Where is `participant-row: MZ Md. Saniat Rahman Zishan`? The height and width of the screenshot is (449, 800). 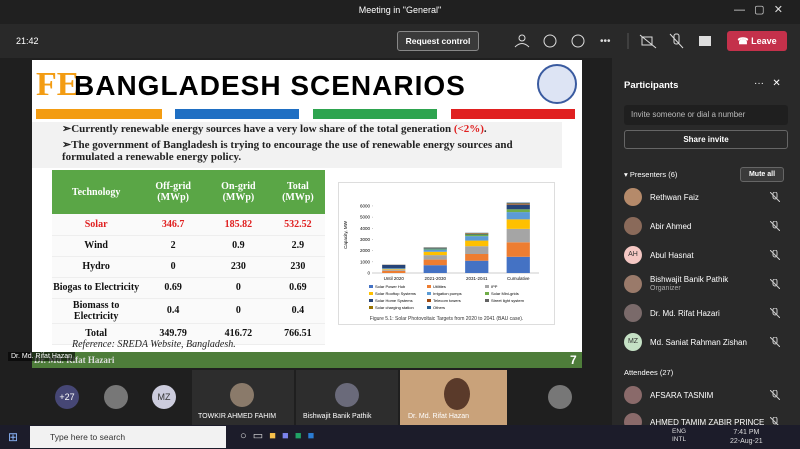
participant-row: MZ Md. Saniat Rahman Zishan is located at coordinates (706, 343).